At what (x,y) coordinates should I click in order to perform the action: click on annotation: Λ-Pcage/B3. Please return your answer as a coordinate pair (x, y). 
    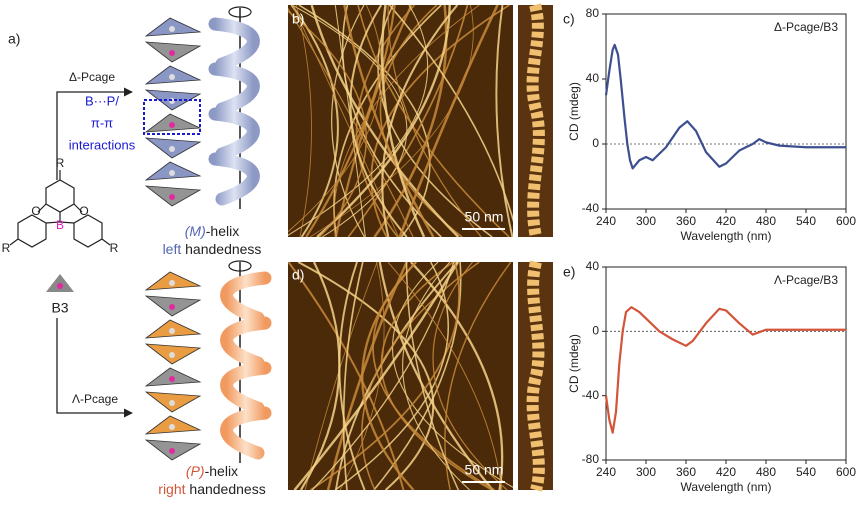
    Looking at the image, I should click on (806, 280).